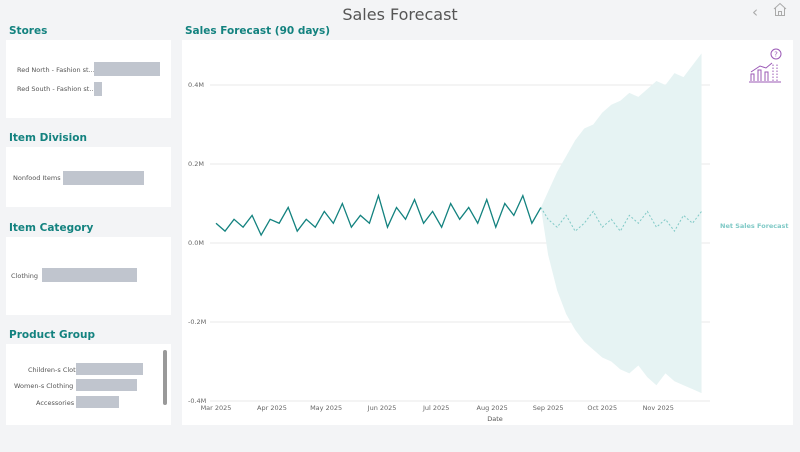 Image resolution: width=800 pixels, height=452 pixels. Describe the element at coordinates (28, 31) in the screenshot. I see `stores-title: Stores` at that location.